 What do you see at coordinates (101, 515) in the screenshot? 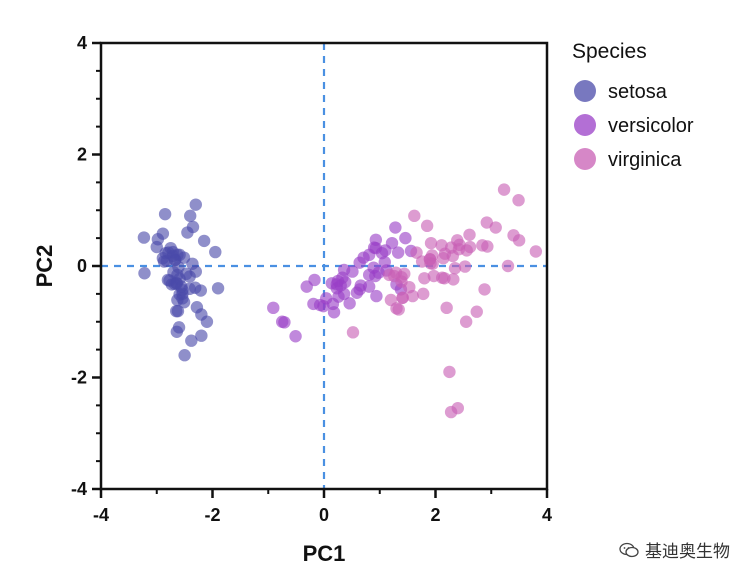
I see `x-tick-label: -4` at bounding box center [101, 515].